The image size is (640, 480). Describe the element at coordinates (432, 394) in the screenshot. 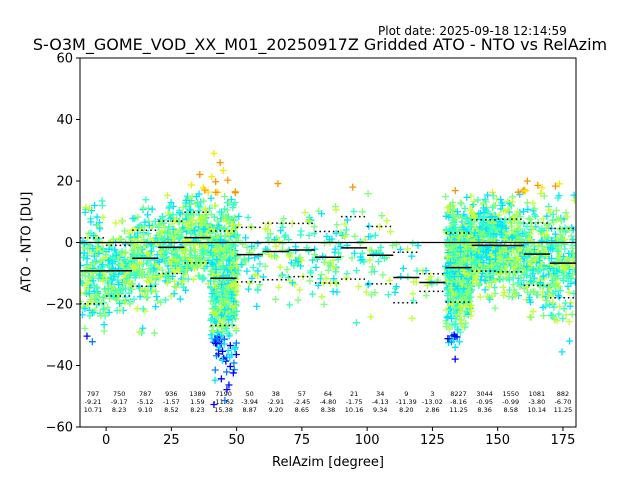

I see `bin-stat-label: 3` at that location.